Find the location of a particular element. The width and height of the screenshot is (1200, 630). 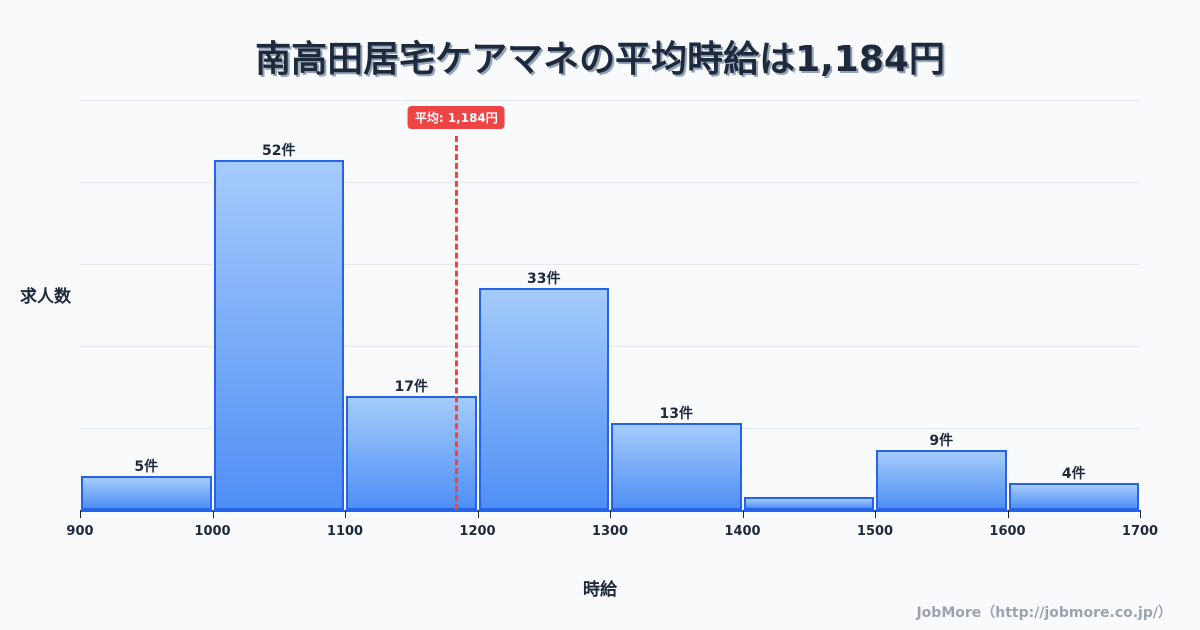

bar-value-label: 52件 is located at coordinates (279, 151).